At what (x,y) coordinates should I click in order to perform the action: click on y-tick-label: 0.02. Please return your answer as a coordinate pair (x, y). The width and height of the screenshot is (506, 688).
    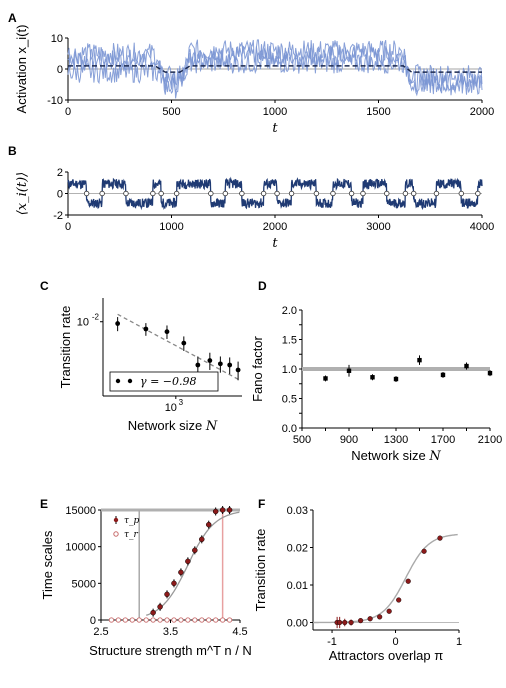
    Looking at the image, I should click on (297, 549).